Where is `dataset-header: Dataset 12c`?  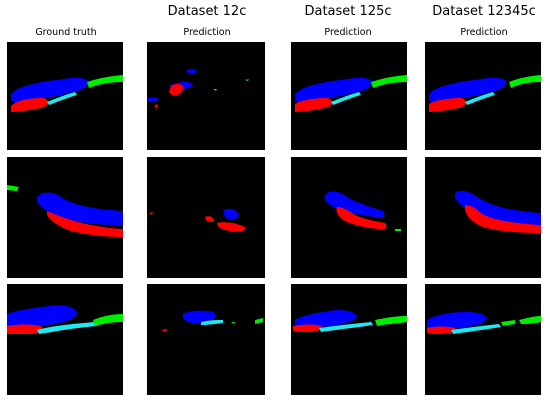 dataset-header: Dataset 12c is located at coordinates (207, 11).